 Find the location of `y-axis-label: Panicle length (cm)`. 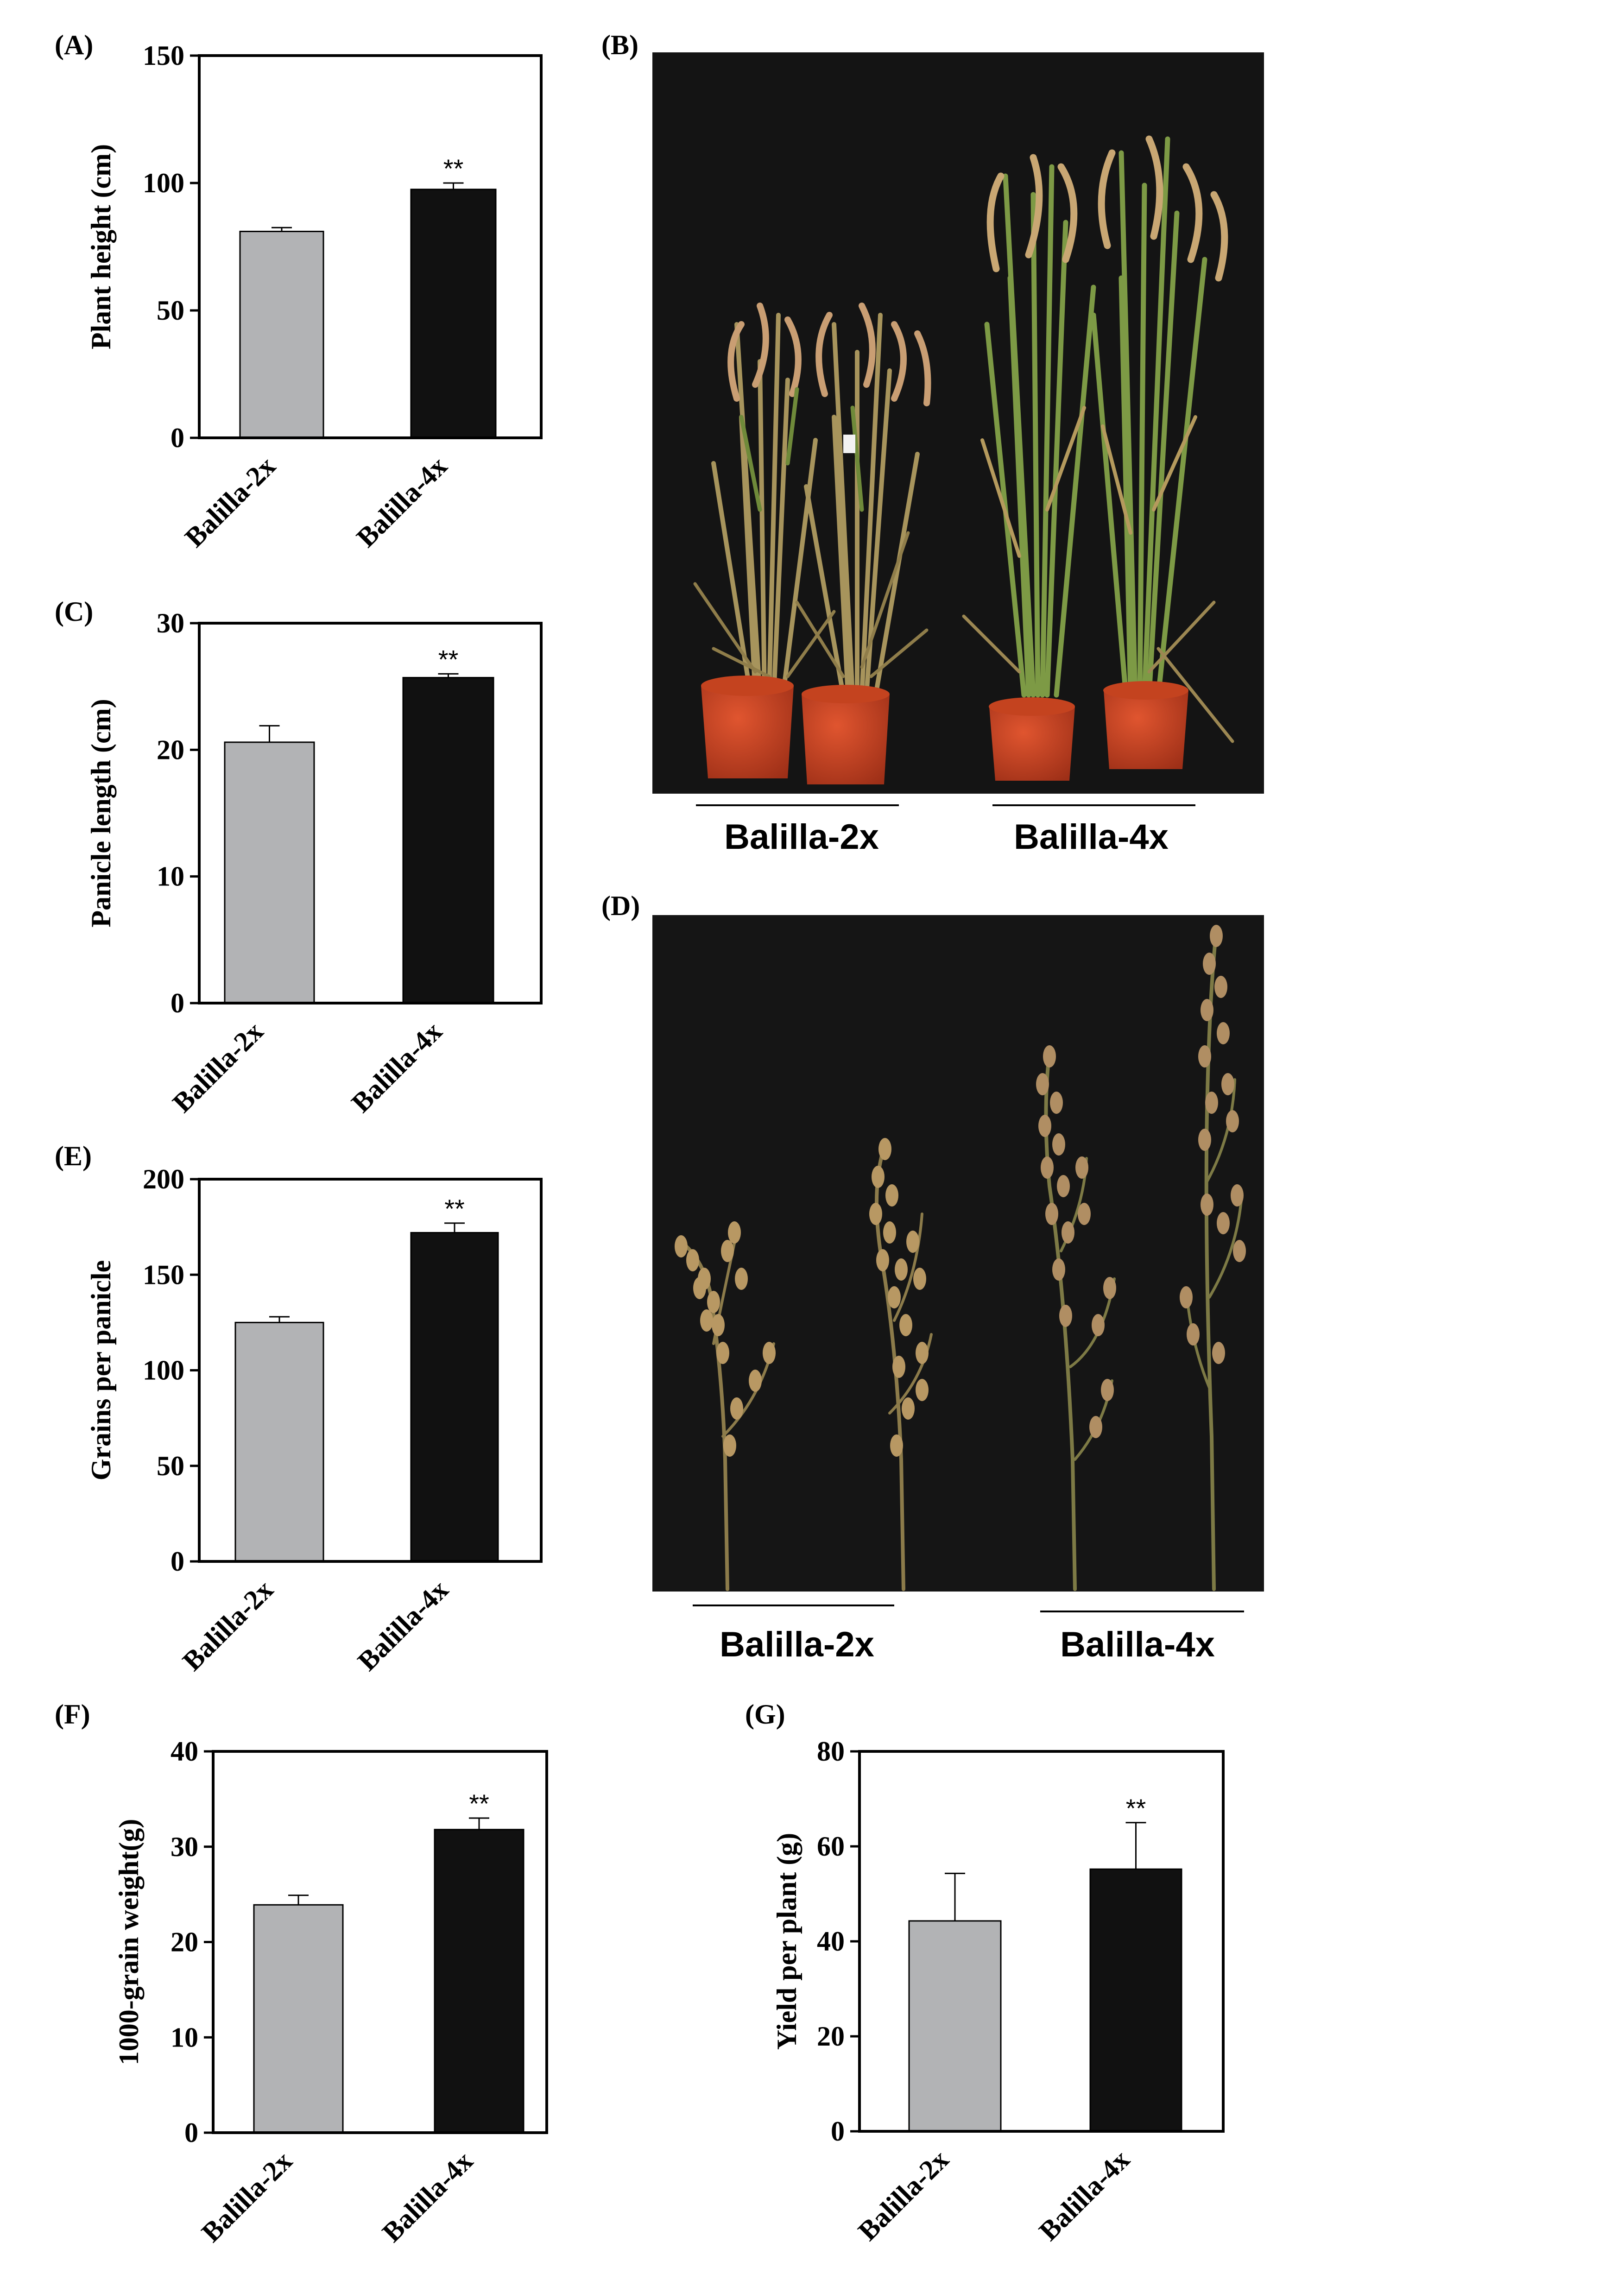

y-axis-label: Panicle length (cm) is located at coordinates (101, 813).